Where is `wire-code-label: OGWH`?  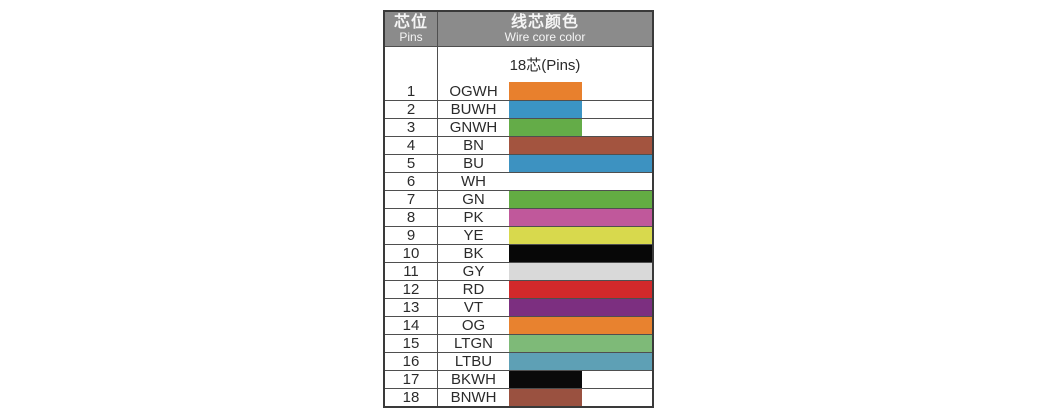 wire-code-label: OGWH is located at coordinates (473, 91).